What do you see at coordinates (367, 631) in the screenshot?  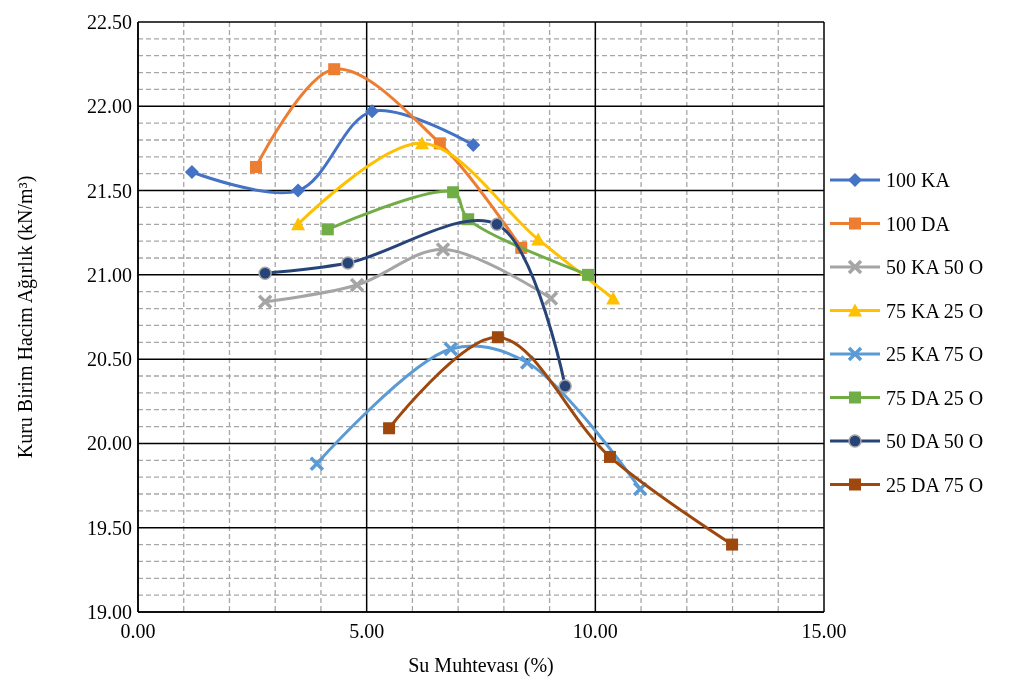 I see `x-tick-label: 5.00` at bounding box center [367, 631].